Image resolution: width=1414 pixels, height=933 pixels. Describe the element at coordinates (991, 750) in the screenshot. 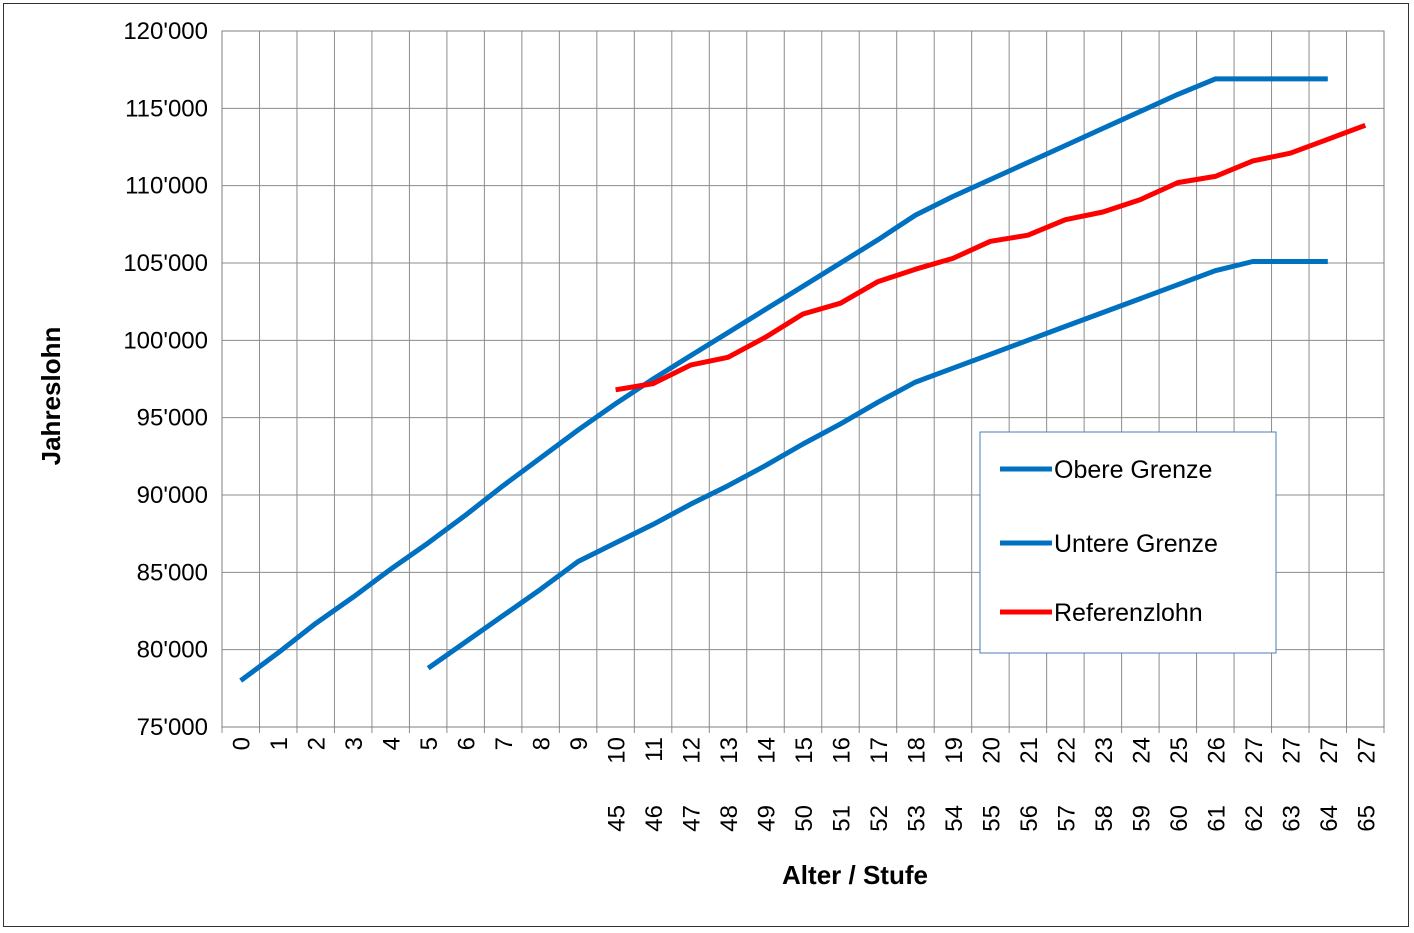

I see `x-tick-label-stufe: 20` at that location.